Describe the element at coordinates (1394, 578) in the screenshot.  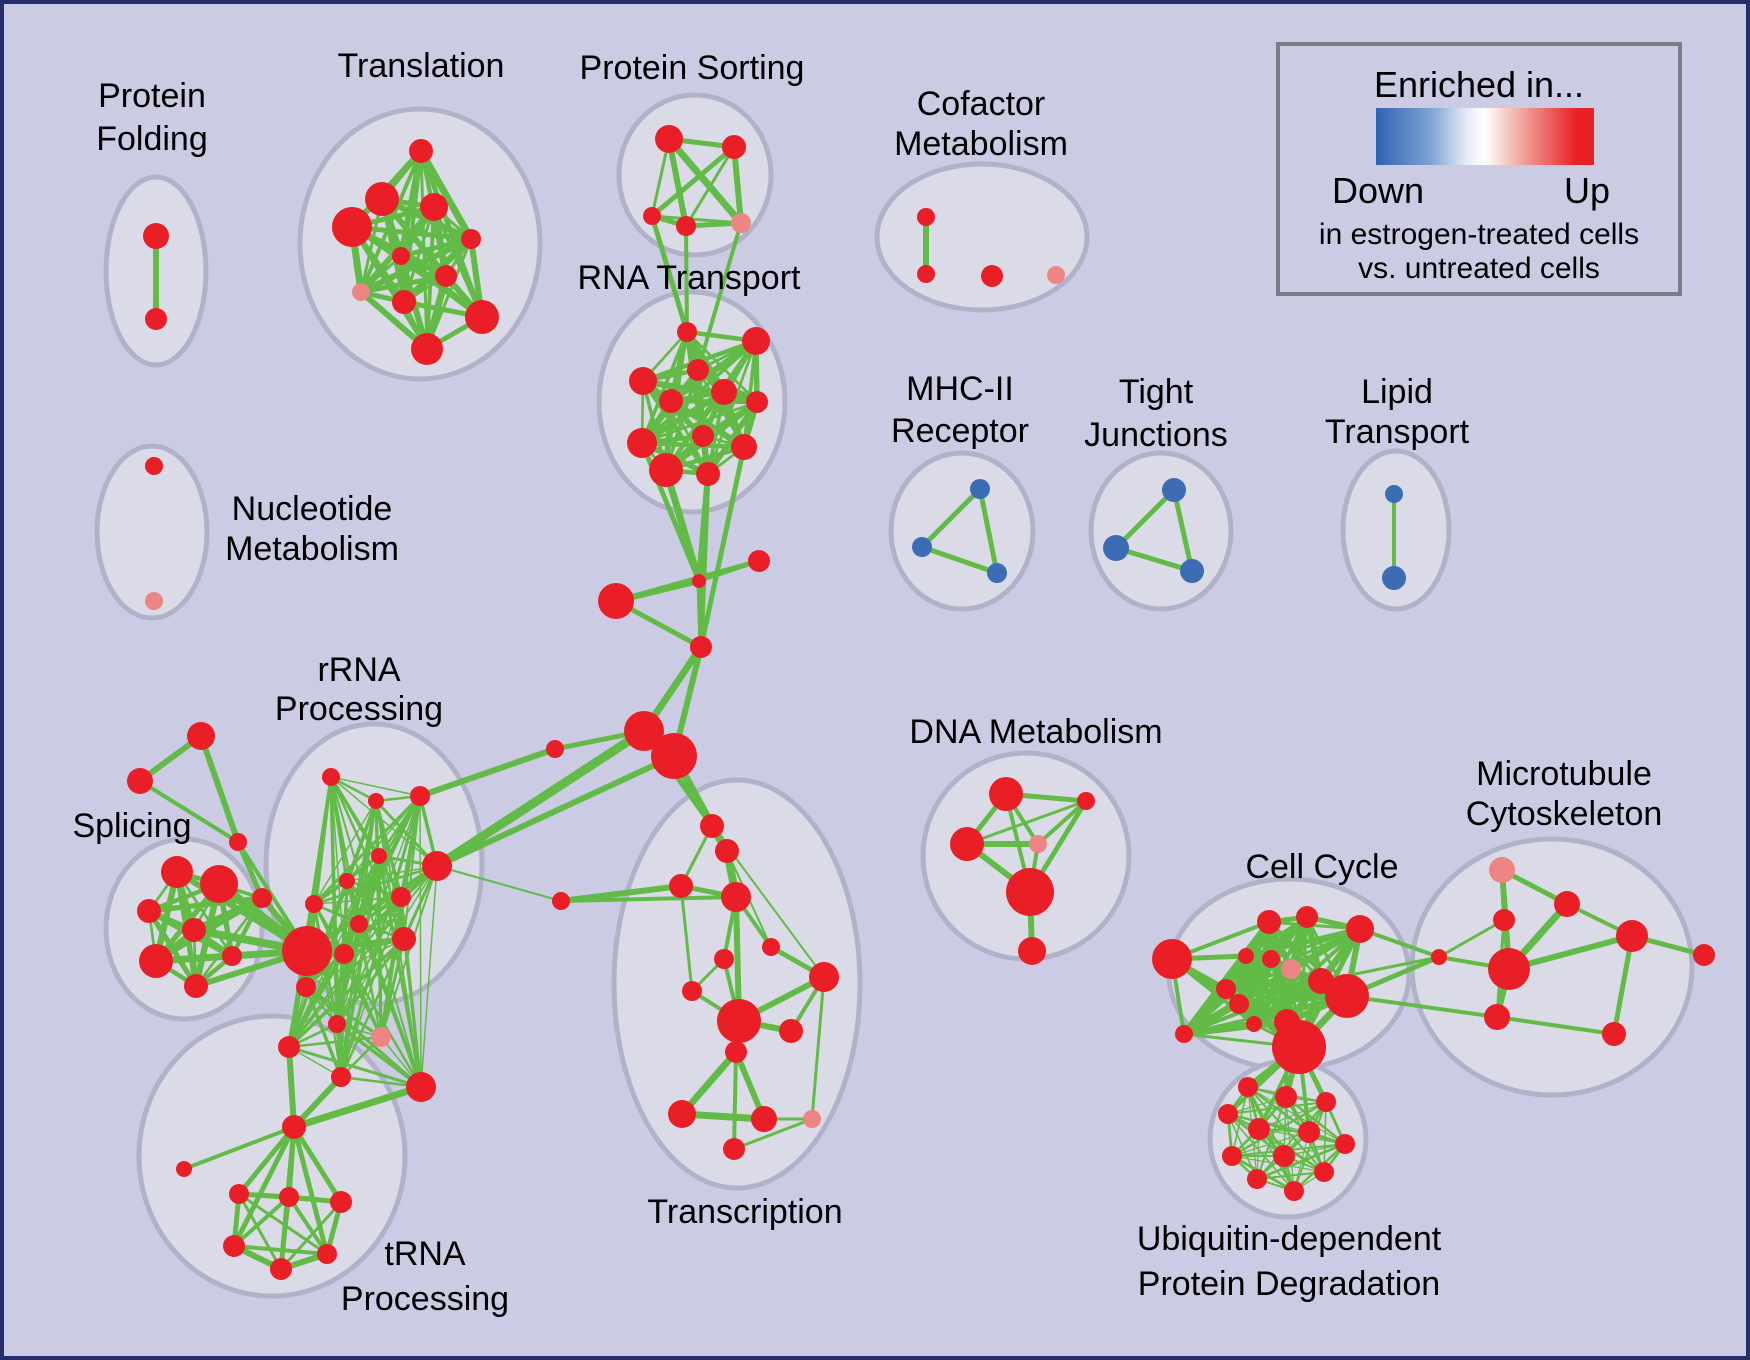
I see `lipid-transport-node` at that location.